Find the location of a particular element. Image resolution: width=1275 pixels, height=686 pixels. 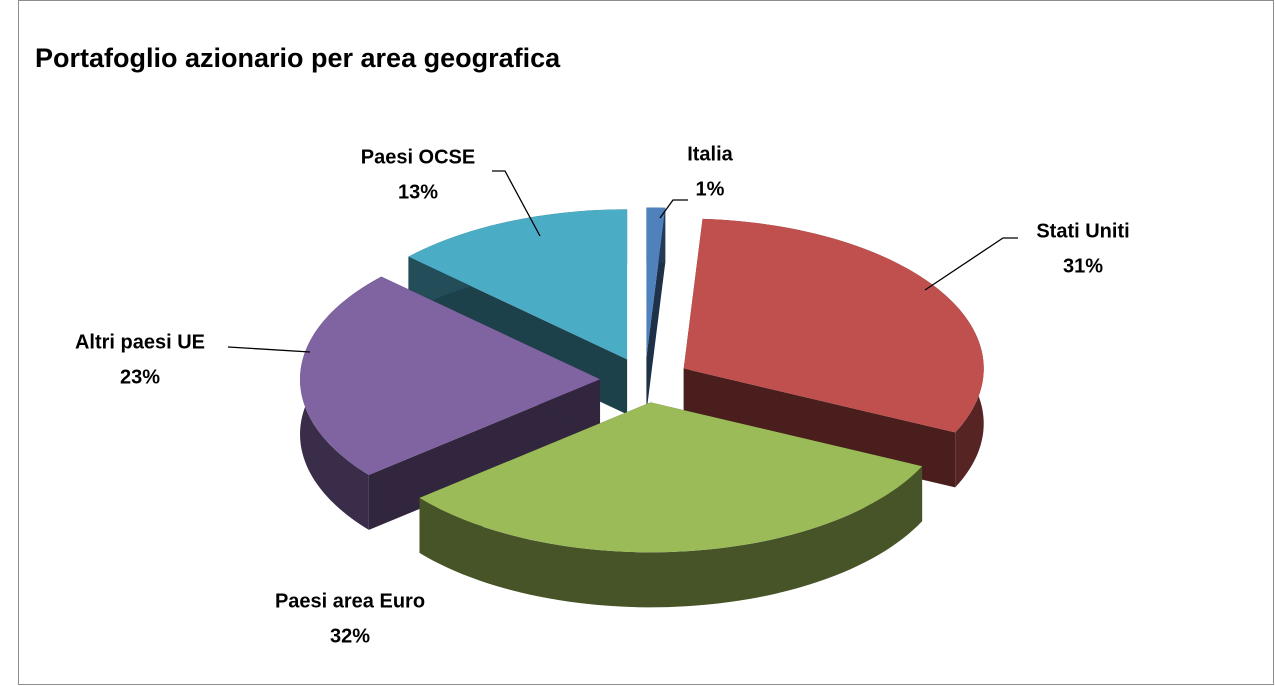

slice-label: Paesi OCSE is located at coordinates (418, 157).